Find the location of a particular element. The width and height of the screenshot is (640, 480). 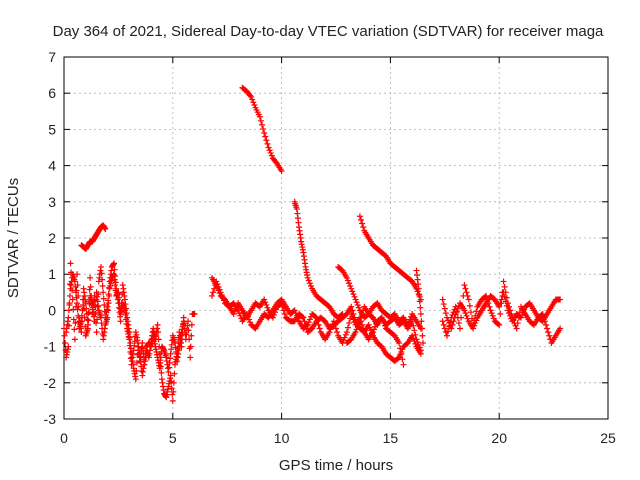

y-tick-label: 5 is located at coordinates (52, 129).